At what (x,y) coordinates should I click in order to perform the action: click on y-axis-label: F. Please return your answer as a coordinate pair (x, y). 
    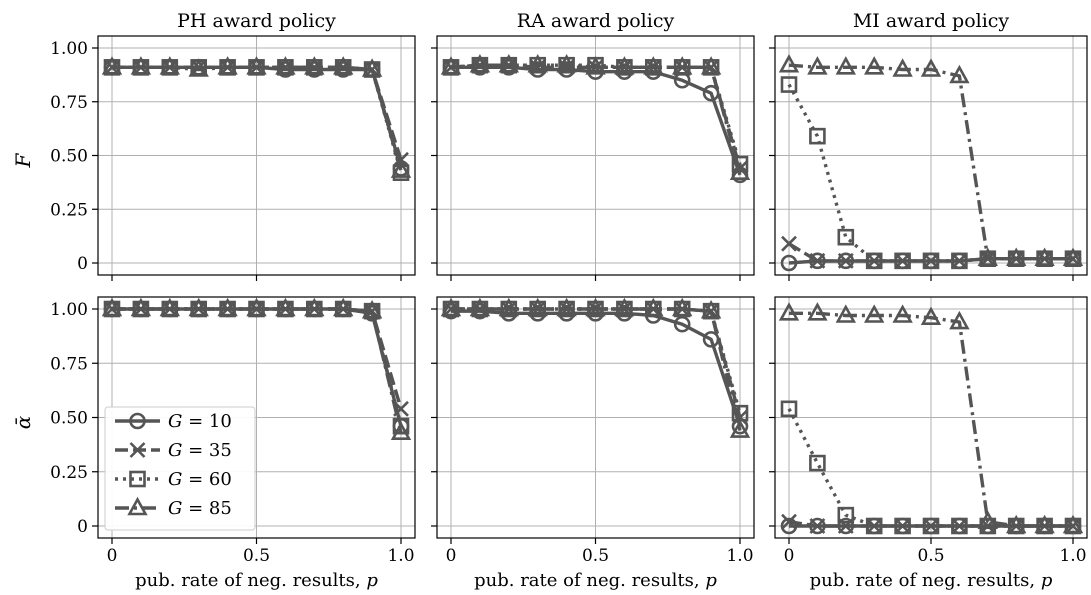
    Looking at the image, I should click on (23, 160).